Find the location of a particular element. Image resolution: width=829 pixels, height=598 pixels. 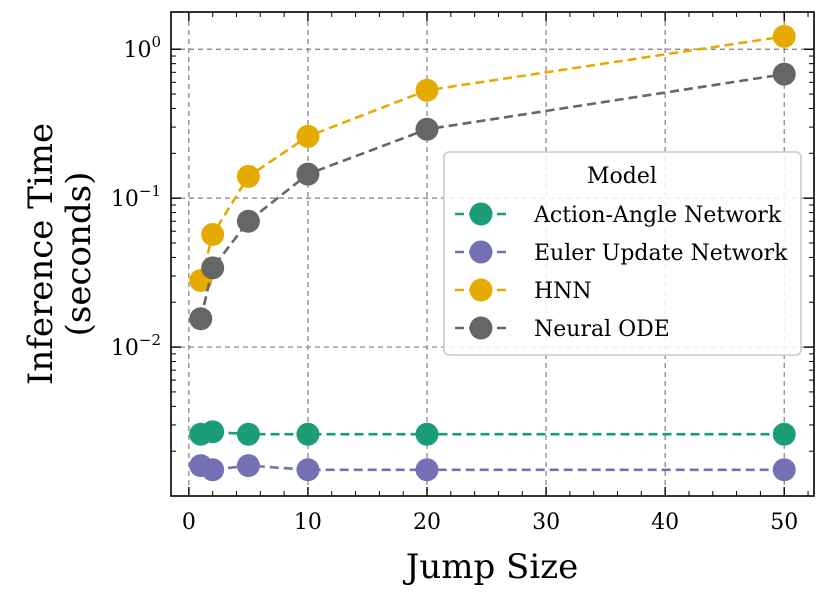

legend-marker-action-angle-network is located at coordinates (481, 214).